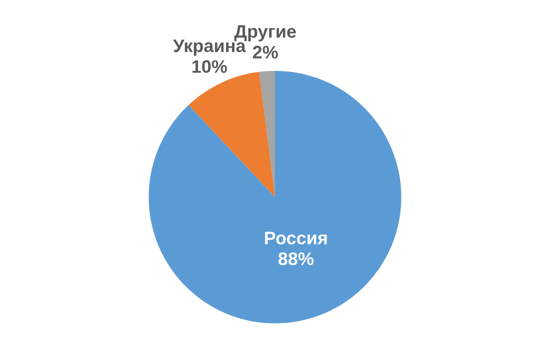 This screenshot has height=350, width=550. Describe the element at coordinates (209, 48) in the screenshot. I see `slice-label: Украина` at that location.